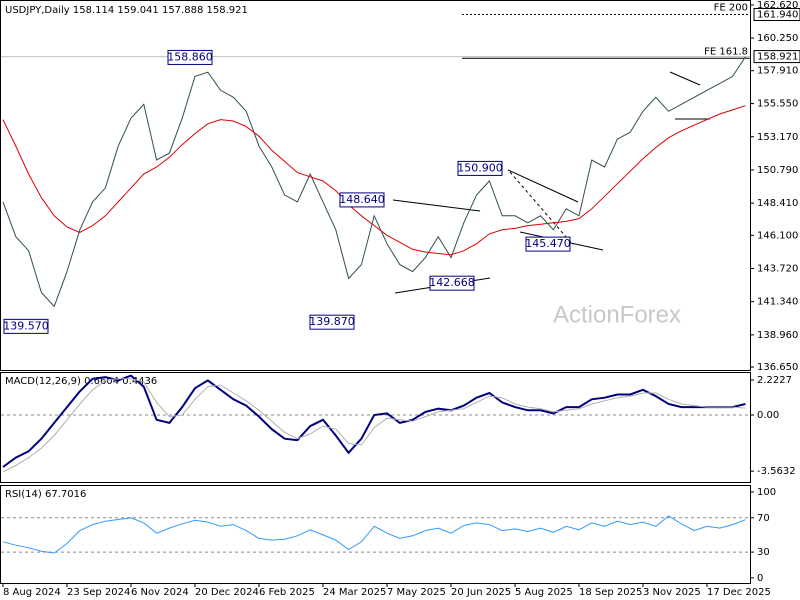 The width and height of the screenshot is (800, 600). I want to click on annotation-label: 145.470, so click(548, 243).